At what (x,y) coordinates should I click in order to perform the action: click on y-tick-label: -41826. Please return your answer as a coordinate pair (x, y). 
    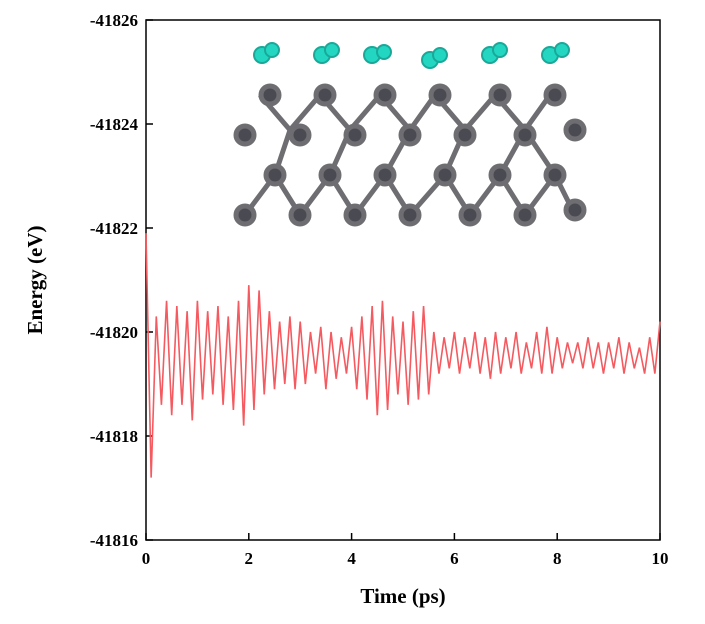
    Looking at the image, I should click on (114, 20).